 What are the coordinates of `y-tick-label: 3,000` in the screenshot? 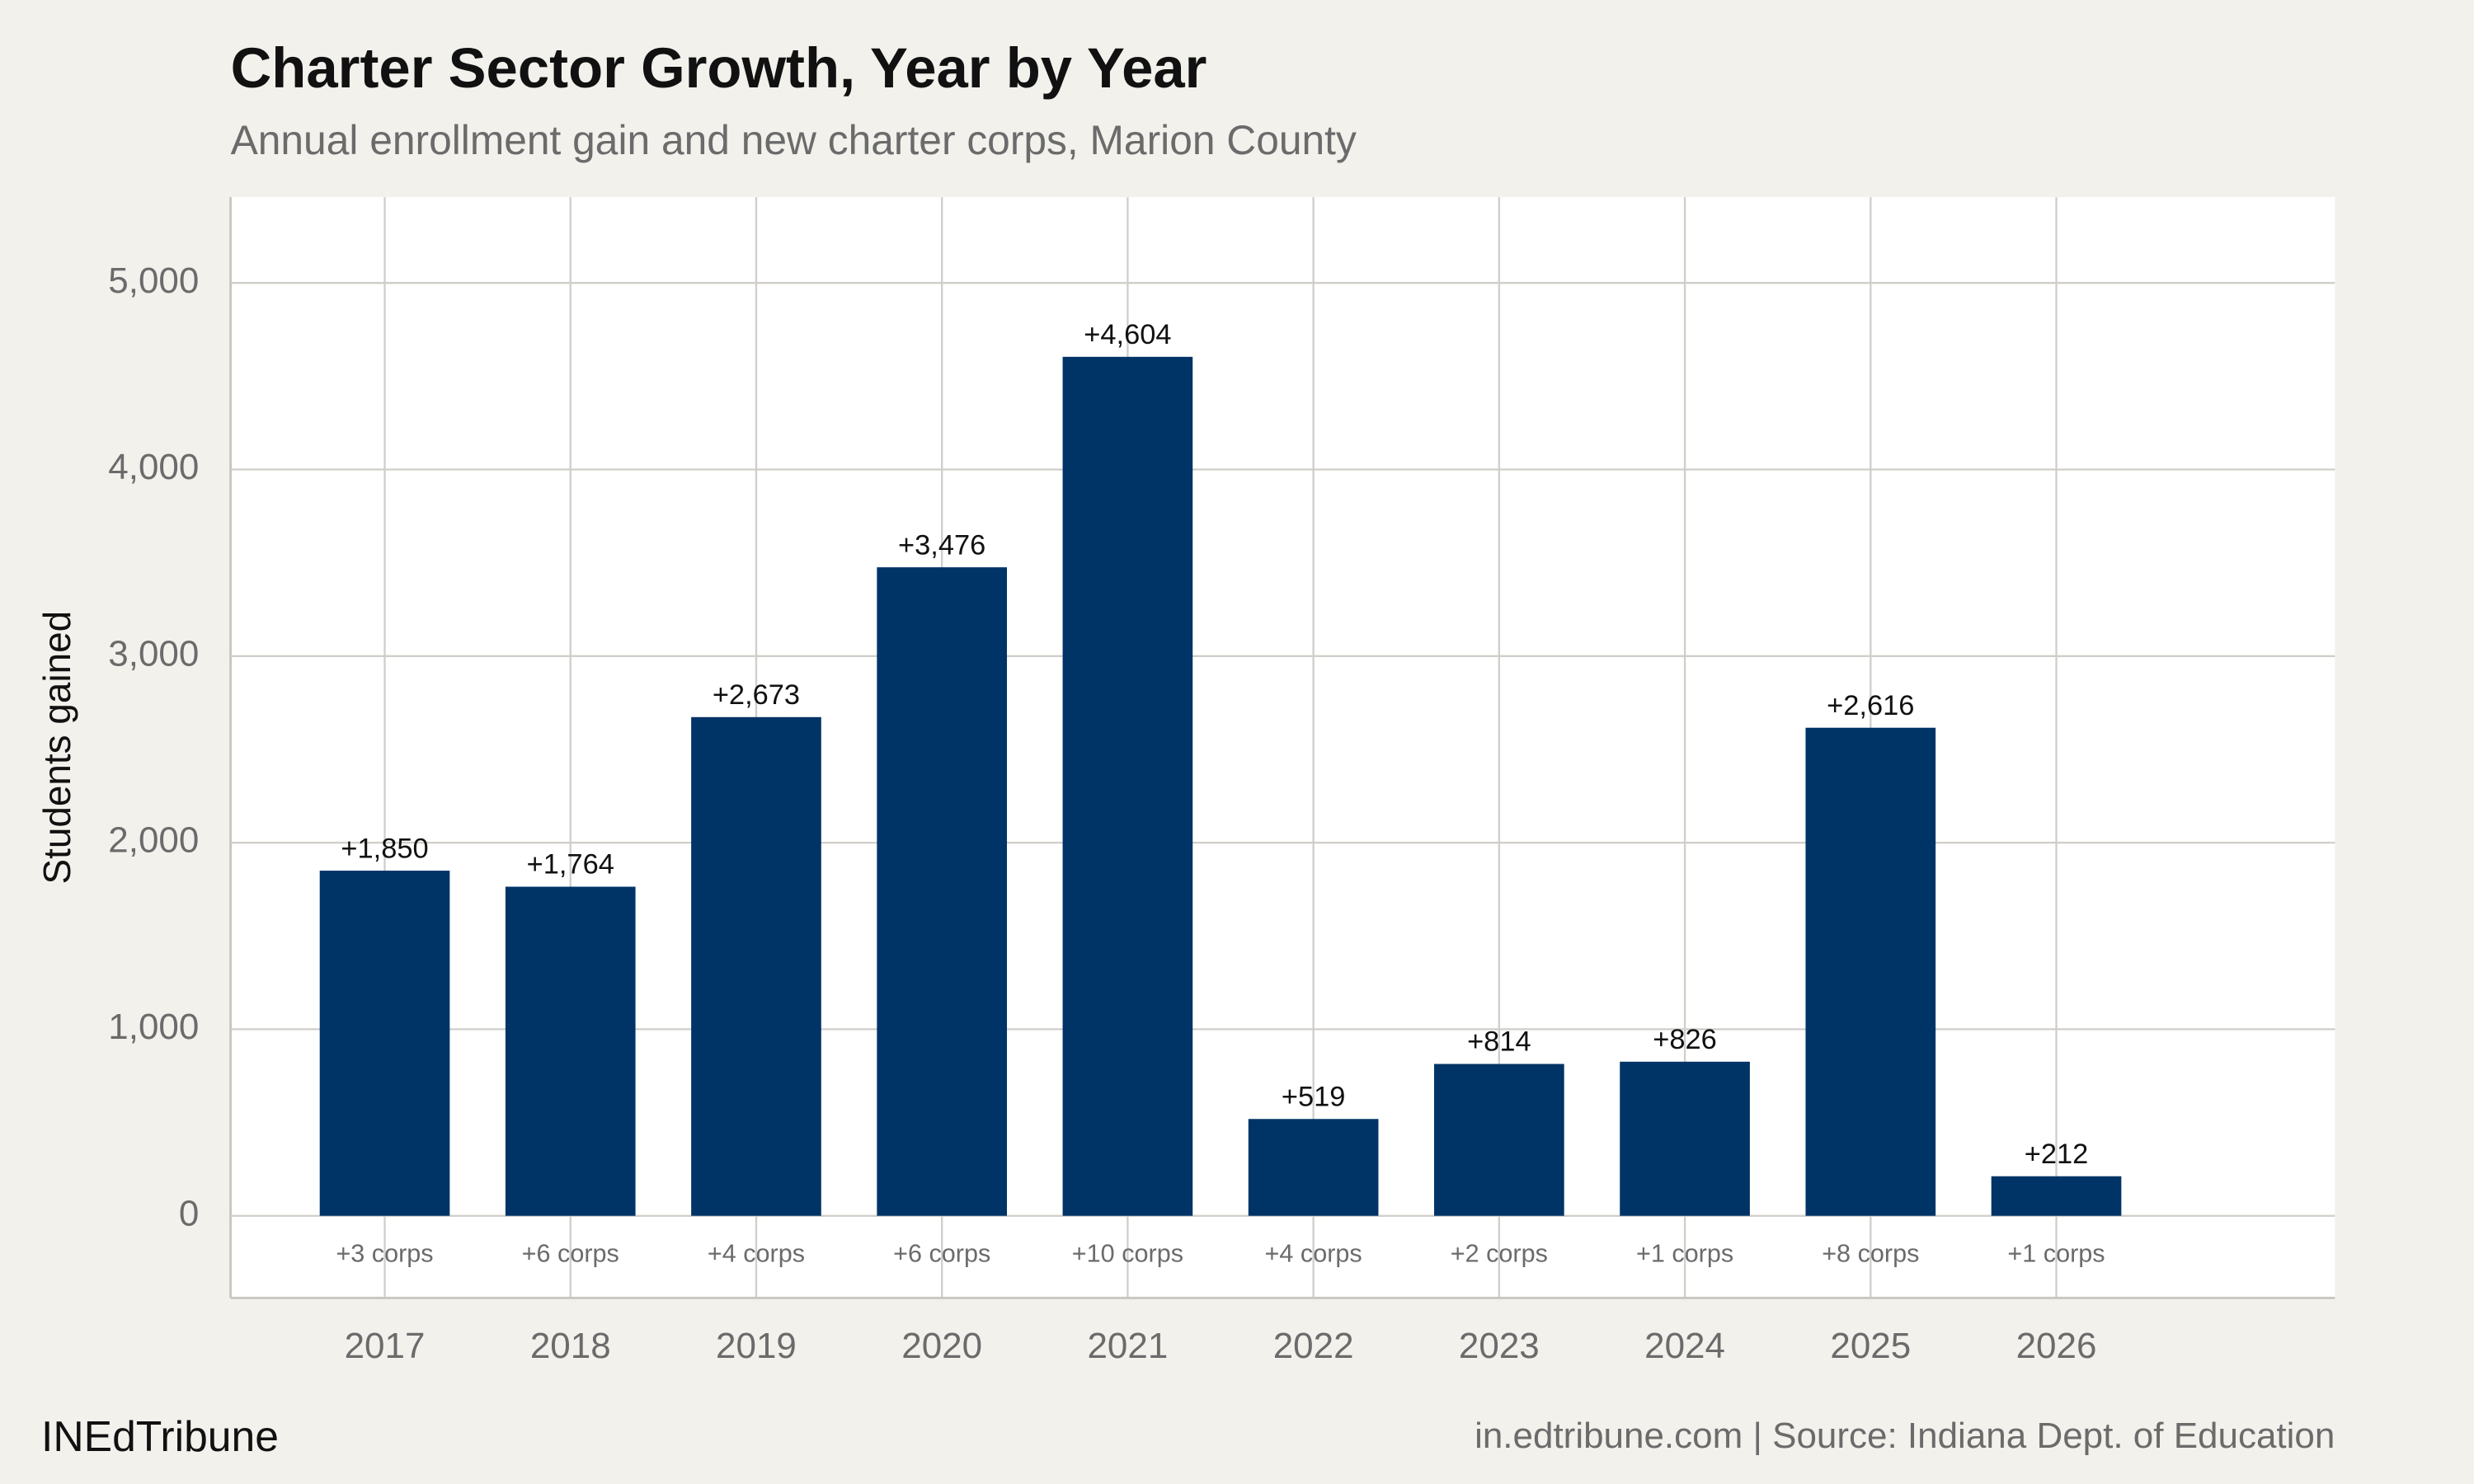 It's located at (153, 653).